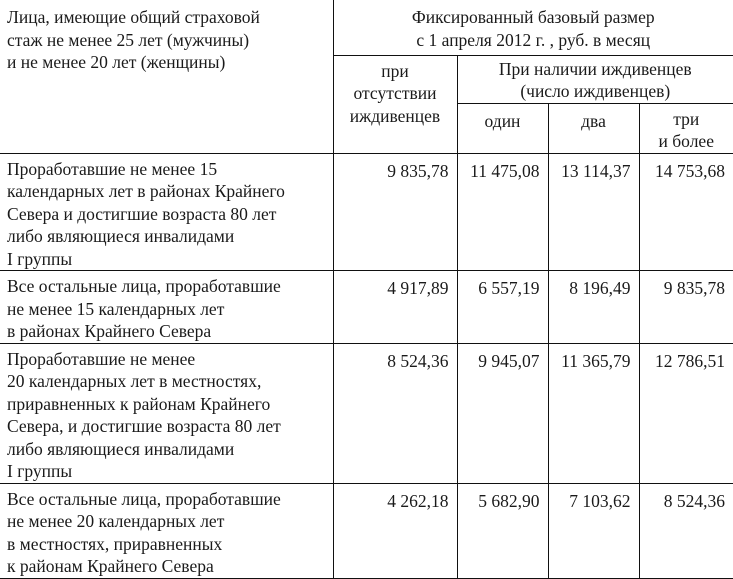 Image resolution: width=733 pixels, height=579 pixels. What do you see at coordinates (502, 128) in the screenshot?
I see `header-one: один` at bounding box center [502, 128].